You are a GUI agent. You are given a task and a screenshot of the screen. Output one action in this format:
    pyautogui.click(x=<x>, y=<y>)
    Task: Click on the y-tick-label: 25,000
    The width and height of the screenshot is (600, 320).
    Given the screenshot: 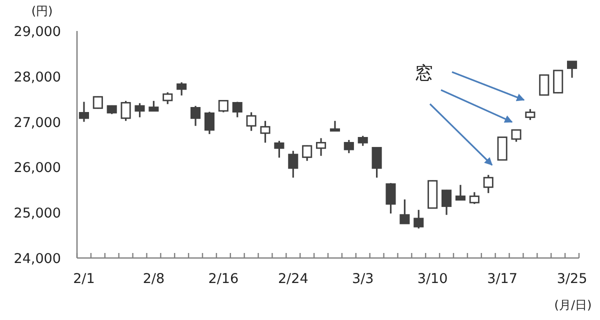 What is the action you would take?
    pyautogui.click(x=37, y=214)
    